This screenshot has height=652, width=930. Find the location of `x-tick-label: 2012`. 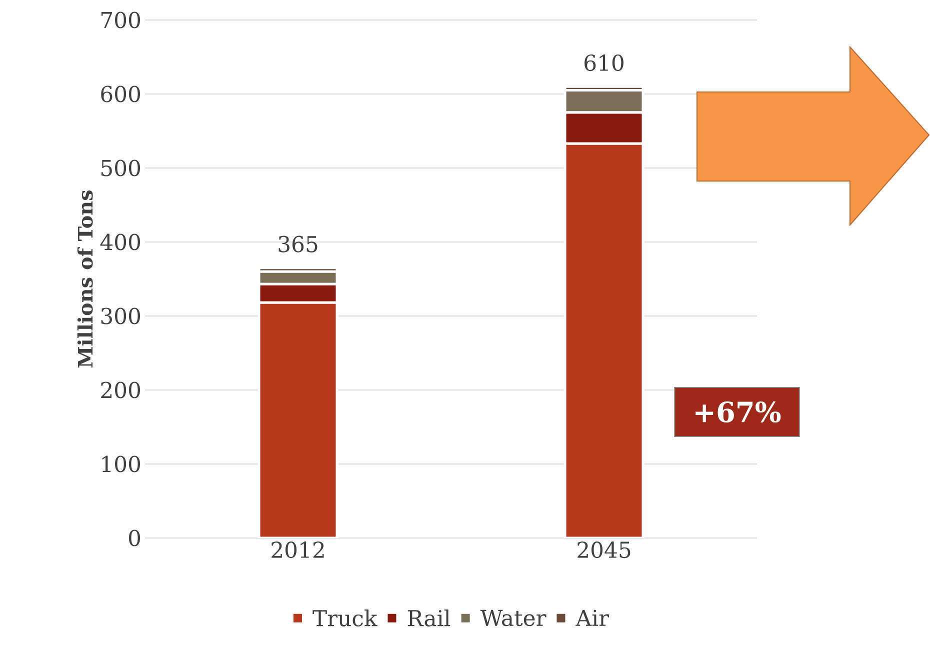

x-tick-label: 2012 is located at coordinates (298, 550).